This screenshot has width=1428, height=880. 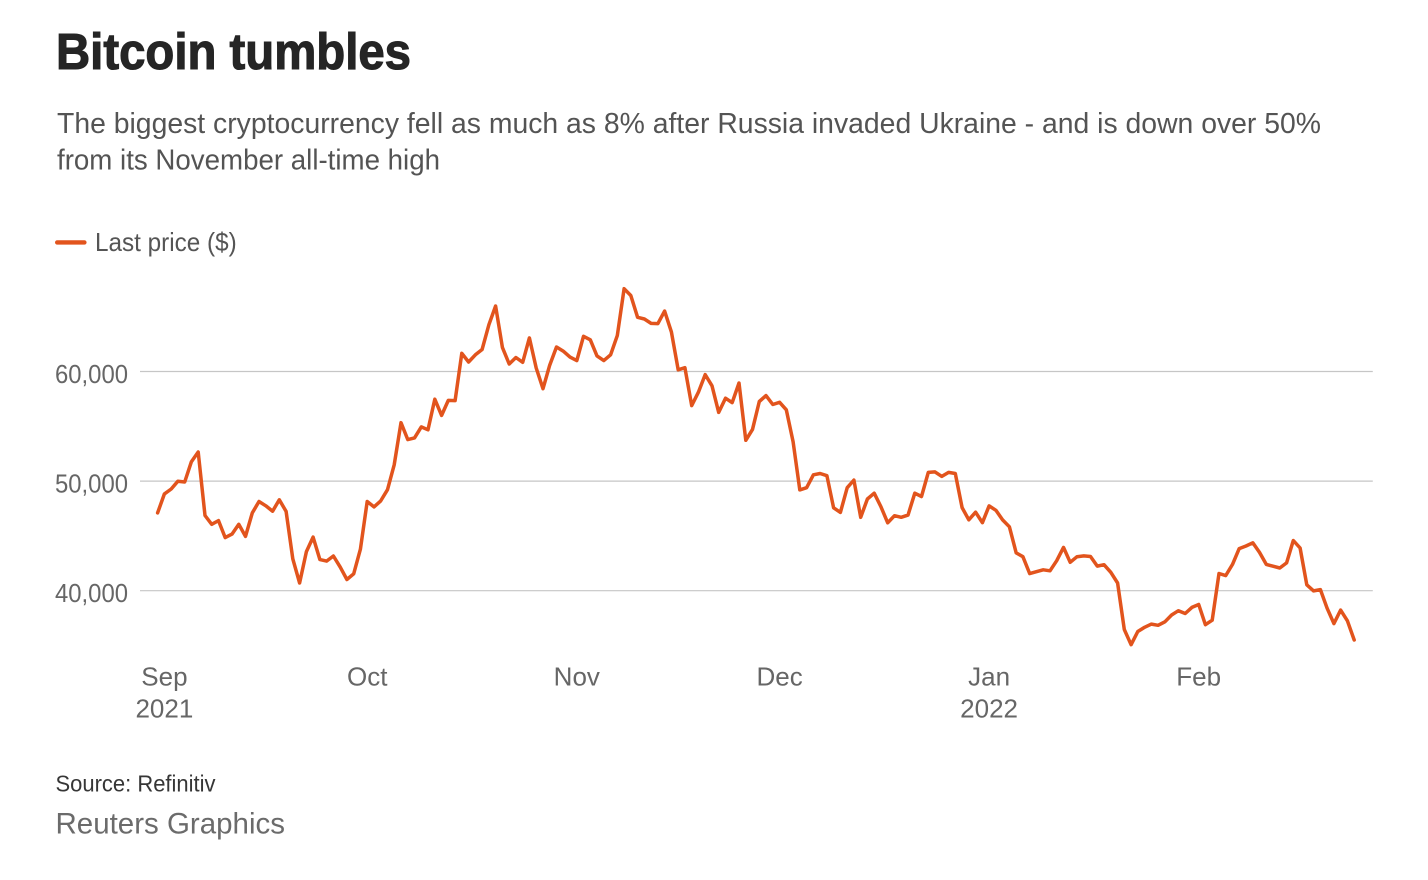 What do you see at coordinates (171, 823) in the screenshot?
I see `svg-text: Reuters Graphics` at bounding box center [171, 823].